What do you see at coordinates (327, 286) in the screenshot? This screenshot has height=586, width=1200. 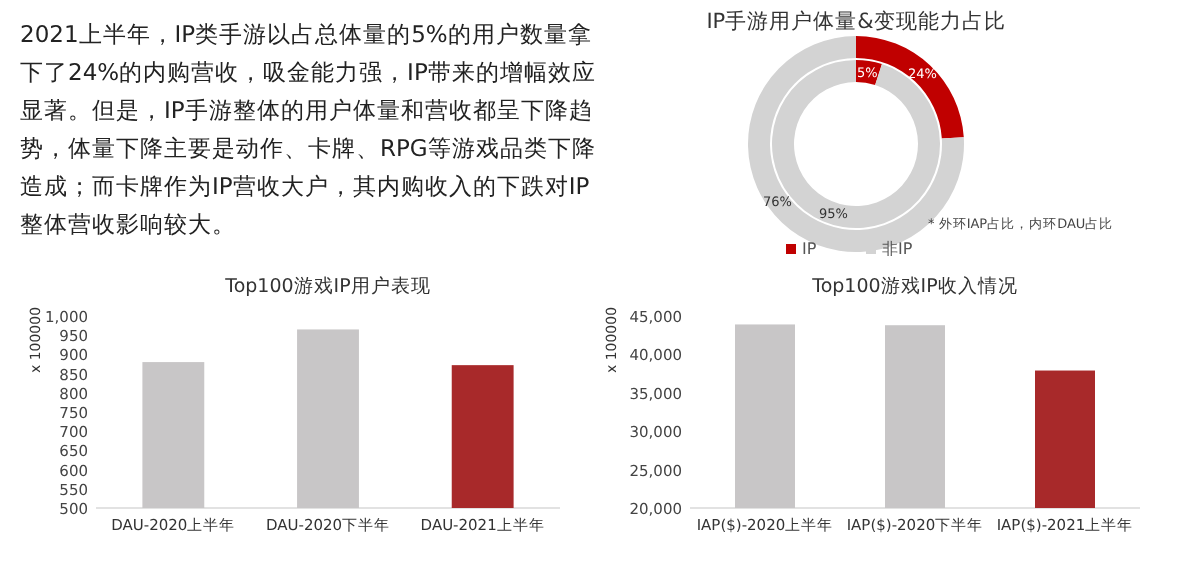 I see `chart-title: Top100游戏IP用户表现` at bounding box center [327, 286].